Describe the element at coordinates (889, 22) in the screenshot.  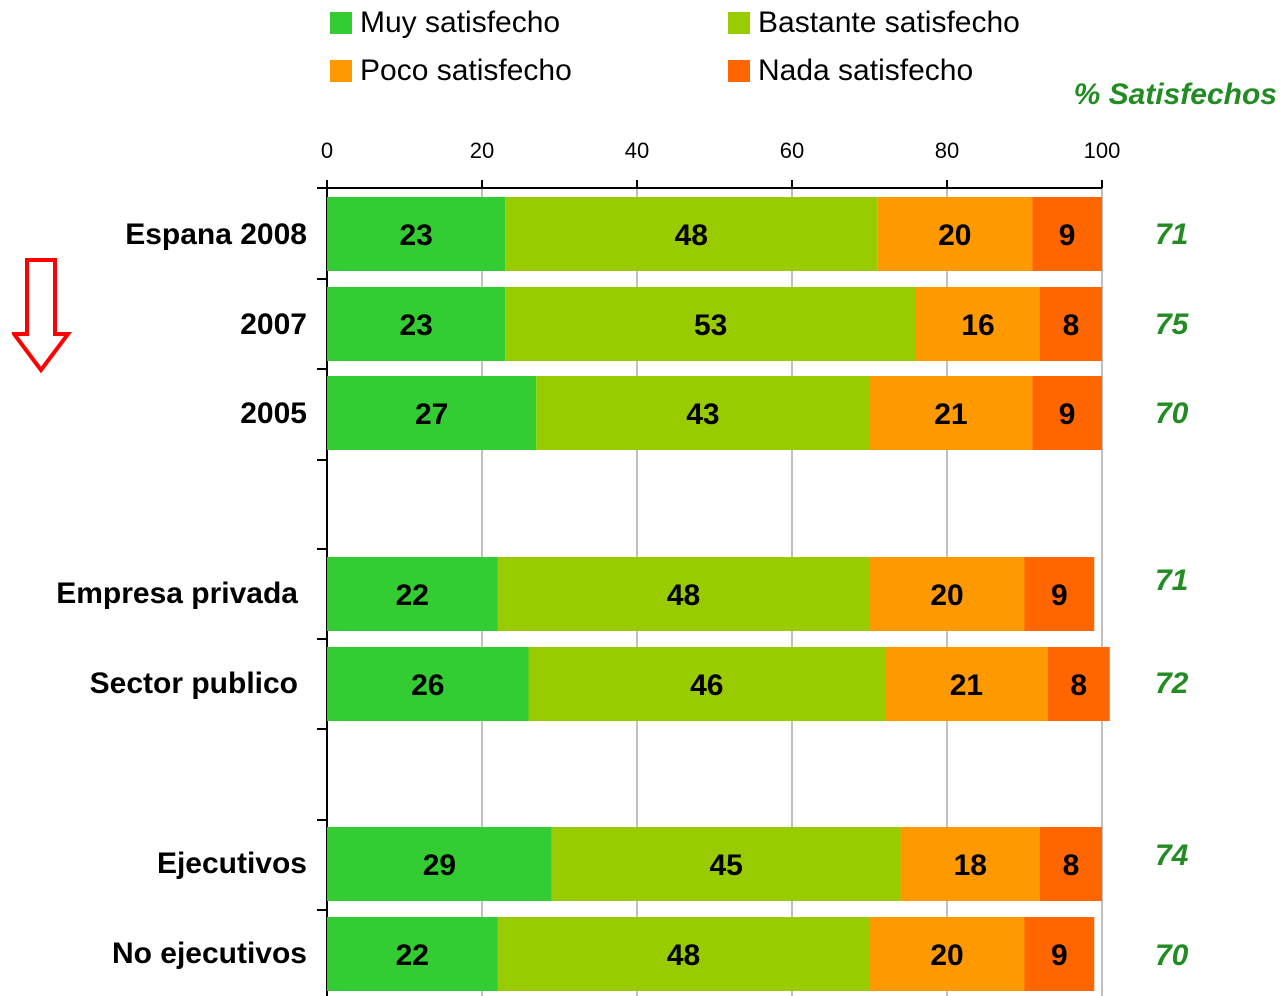
I see `legend-label: Bastante satisfecho` at that location.